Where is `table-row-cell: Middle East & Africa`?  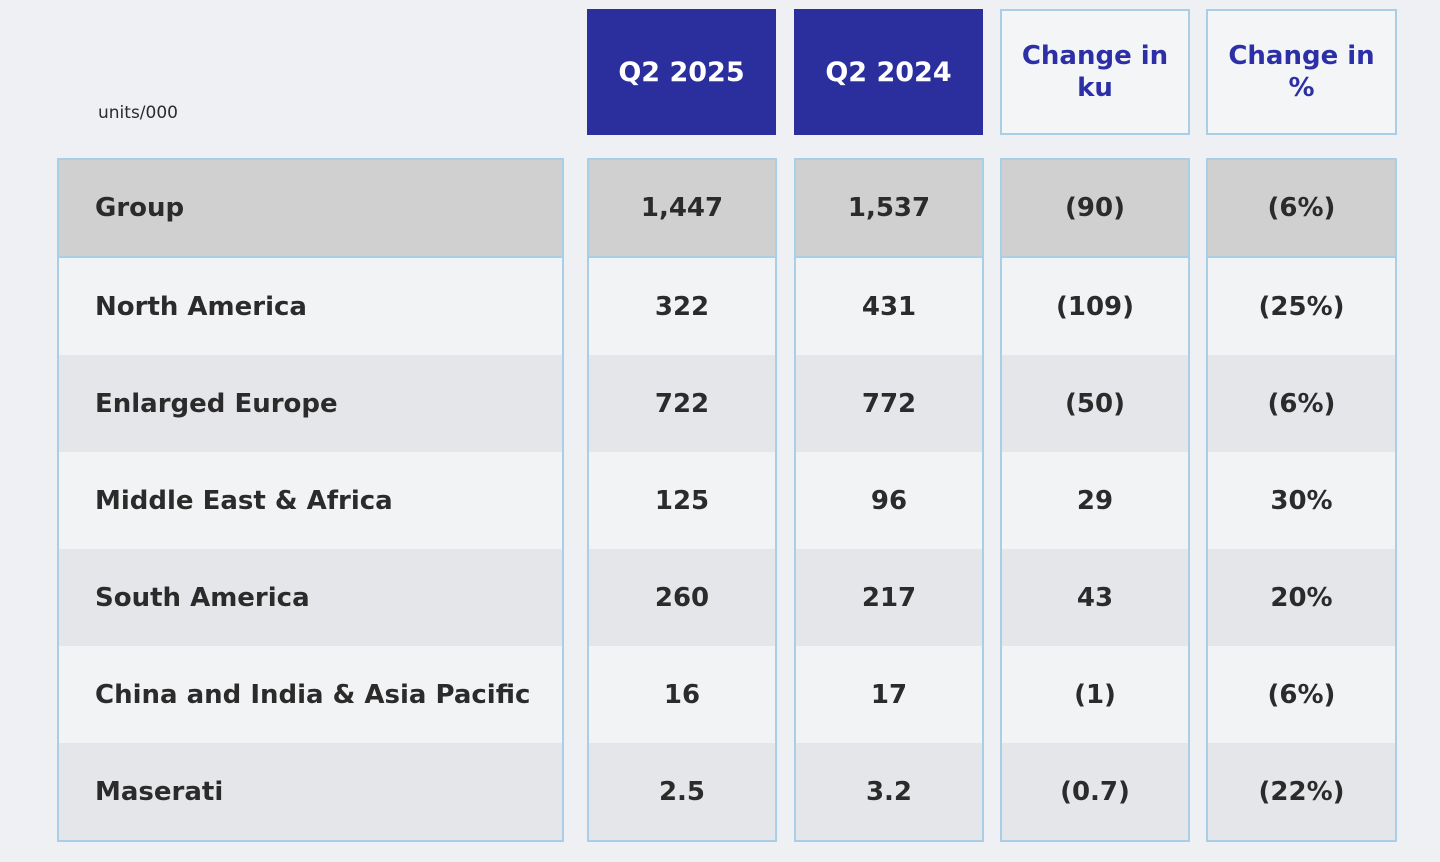 table-row-cell: Middle East & Africa is located at coordinates (310, 500).